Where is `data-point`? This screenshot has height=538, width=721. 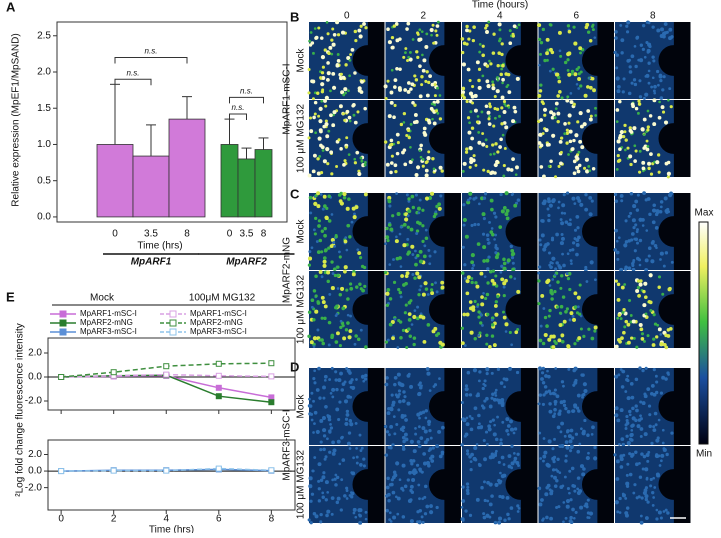 data-point is located at coordinates (271, 402).